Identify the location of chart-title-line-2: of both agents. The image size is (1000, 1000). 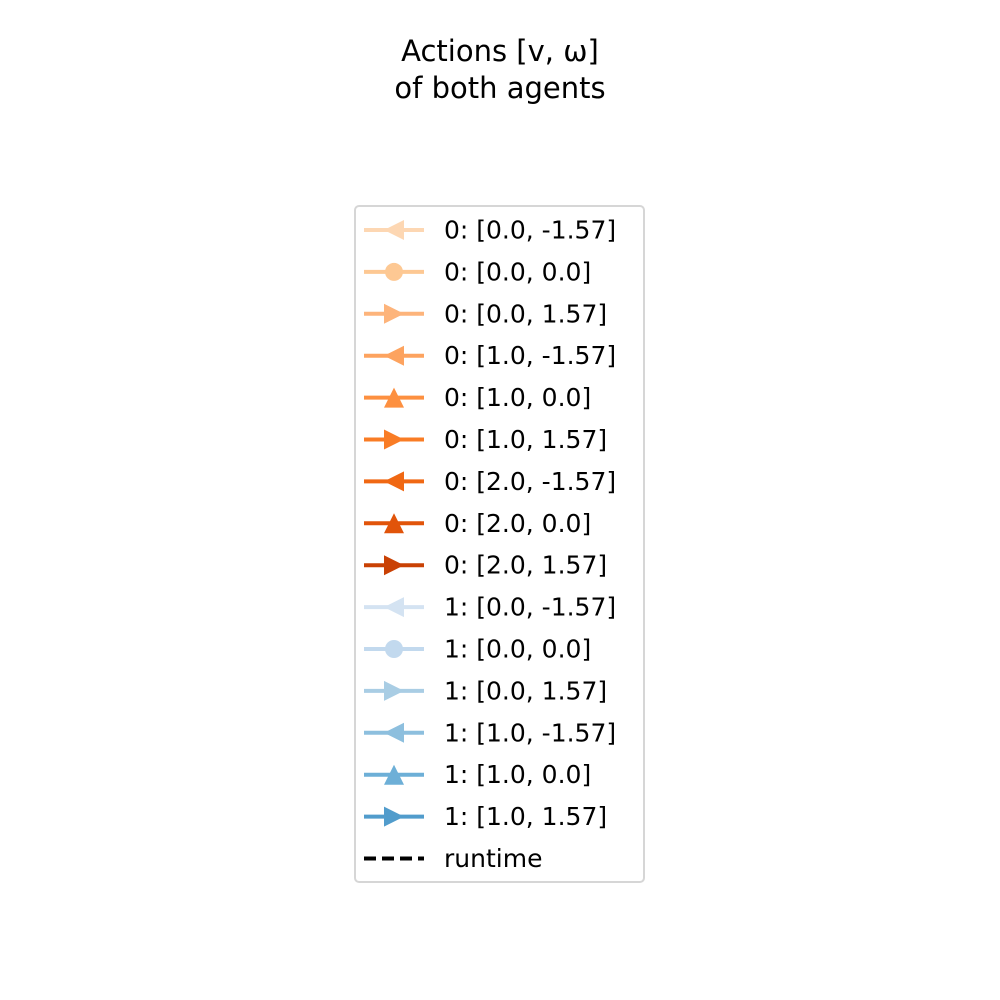
(500, 88).